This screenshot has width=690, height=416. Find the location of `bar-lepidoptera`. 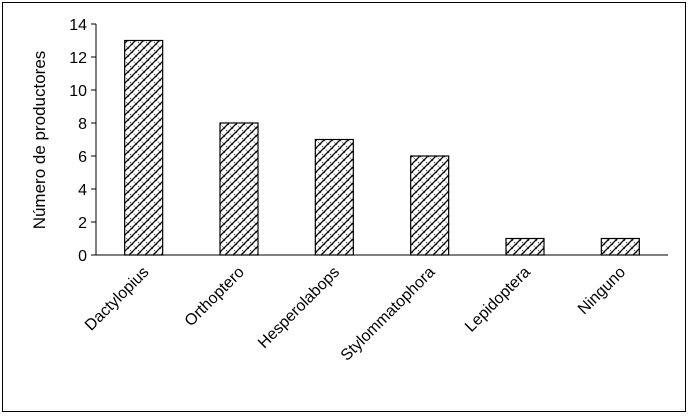

bar-lepidoptera is located at coordinates (525, 246).